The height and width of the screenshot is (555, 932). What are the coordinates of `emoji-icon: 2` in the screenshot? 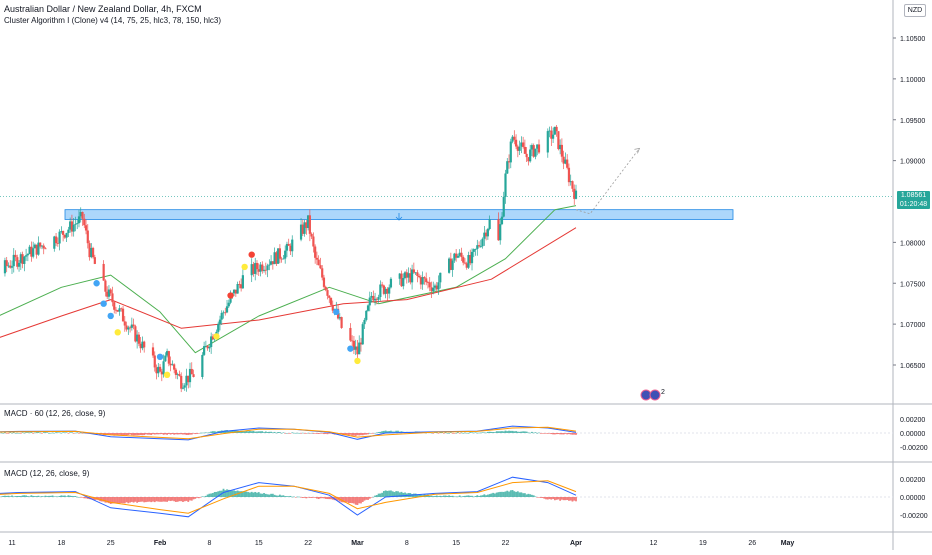 It's located at (652, 395).